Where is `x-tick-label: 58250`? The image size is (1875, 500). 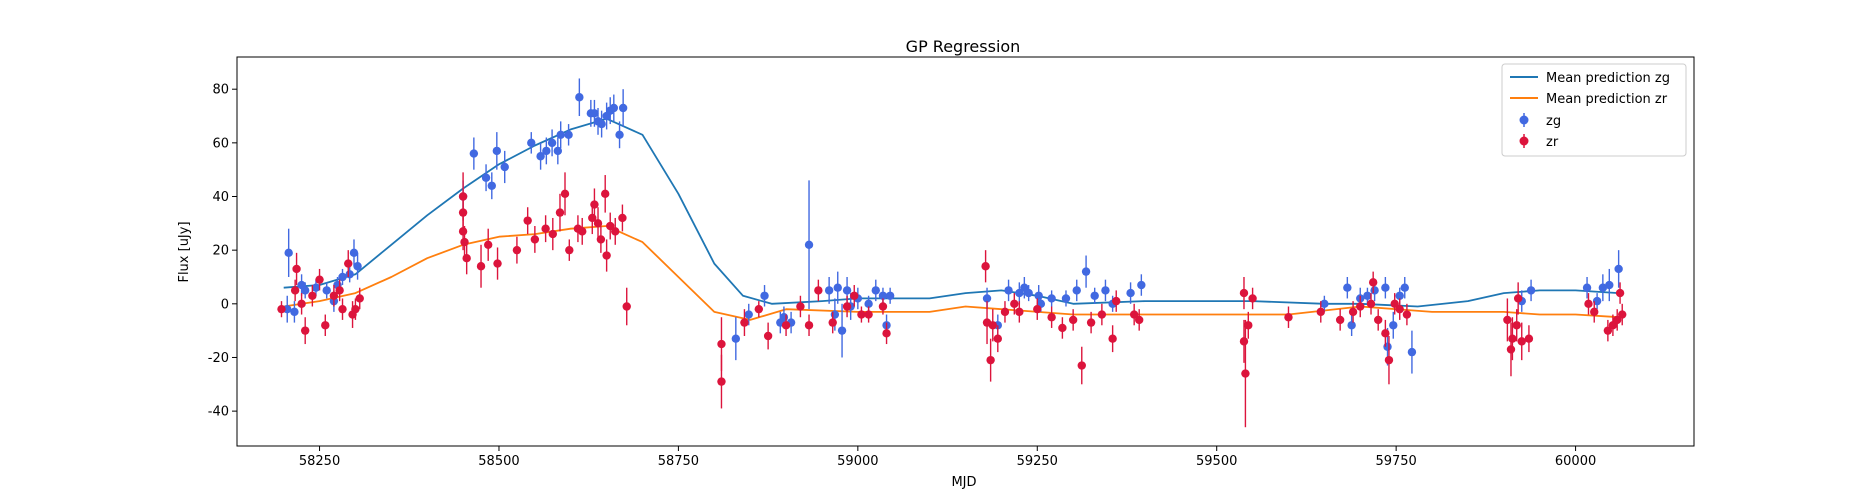 x-tick-label: 58250 is located at coordinates (319, 461).